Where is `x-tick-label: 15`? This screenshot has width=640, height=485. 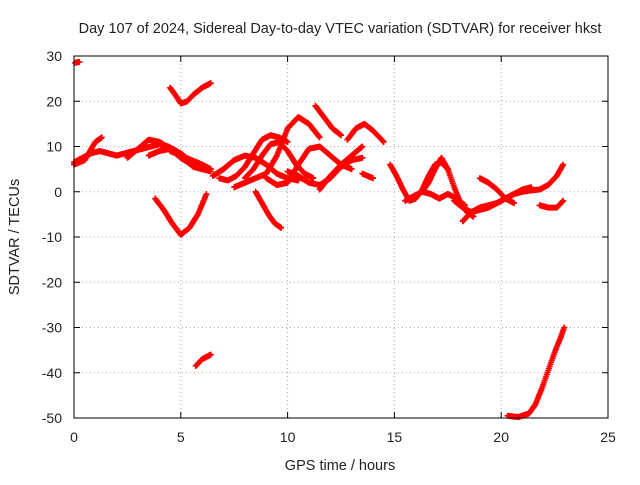
x-tick-label: 15 is located at coordinates (395, 437).